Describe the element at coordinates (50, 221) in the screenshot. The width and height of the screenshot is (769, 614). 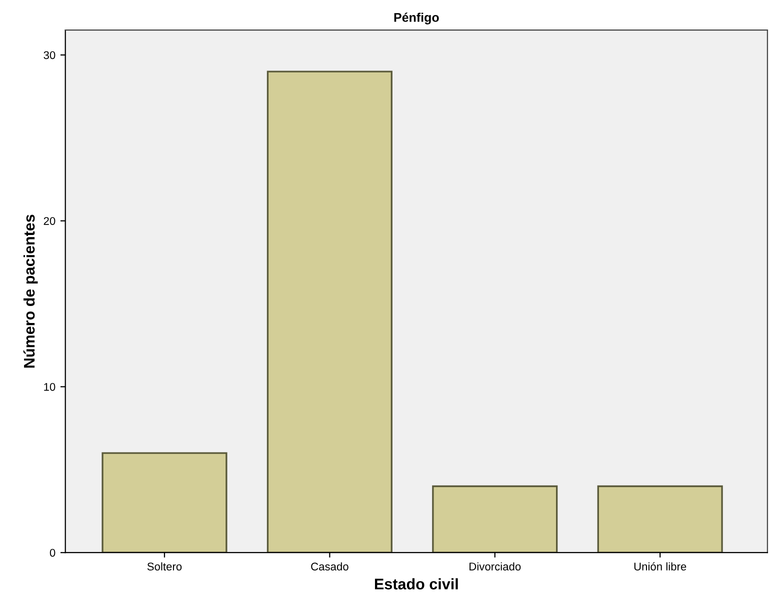
I see `y-tick-label: 20` at that location.